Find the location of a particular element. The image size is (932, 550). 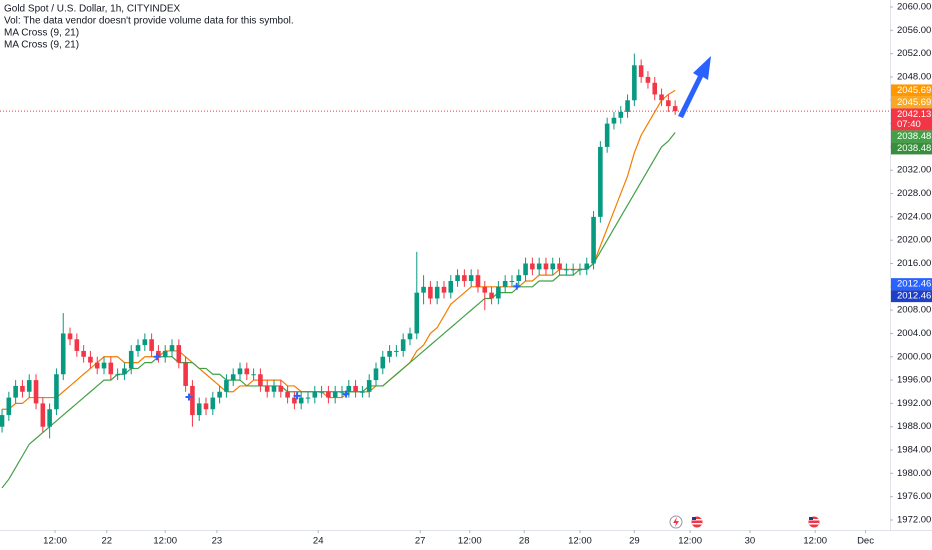

y-tick-label: 1988.00 is located at coordinates (914, 426).